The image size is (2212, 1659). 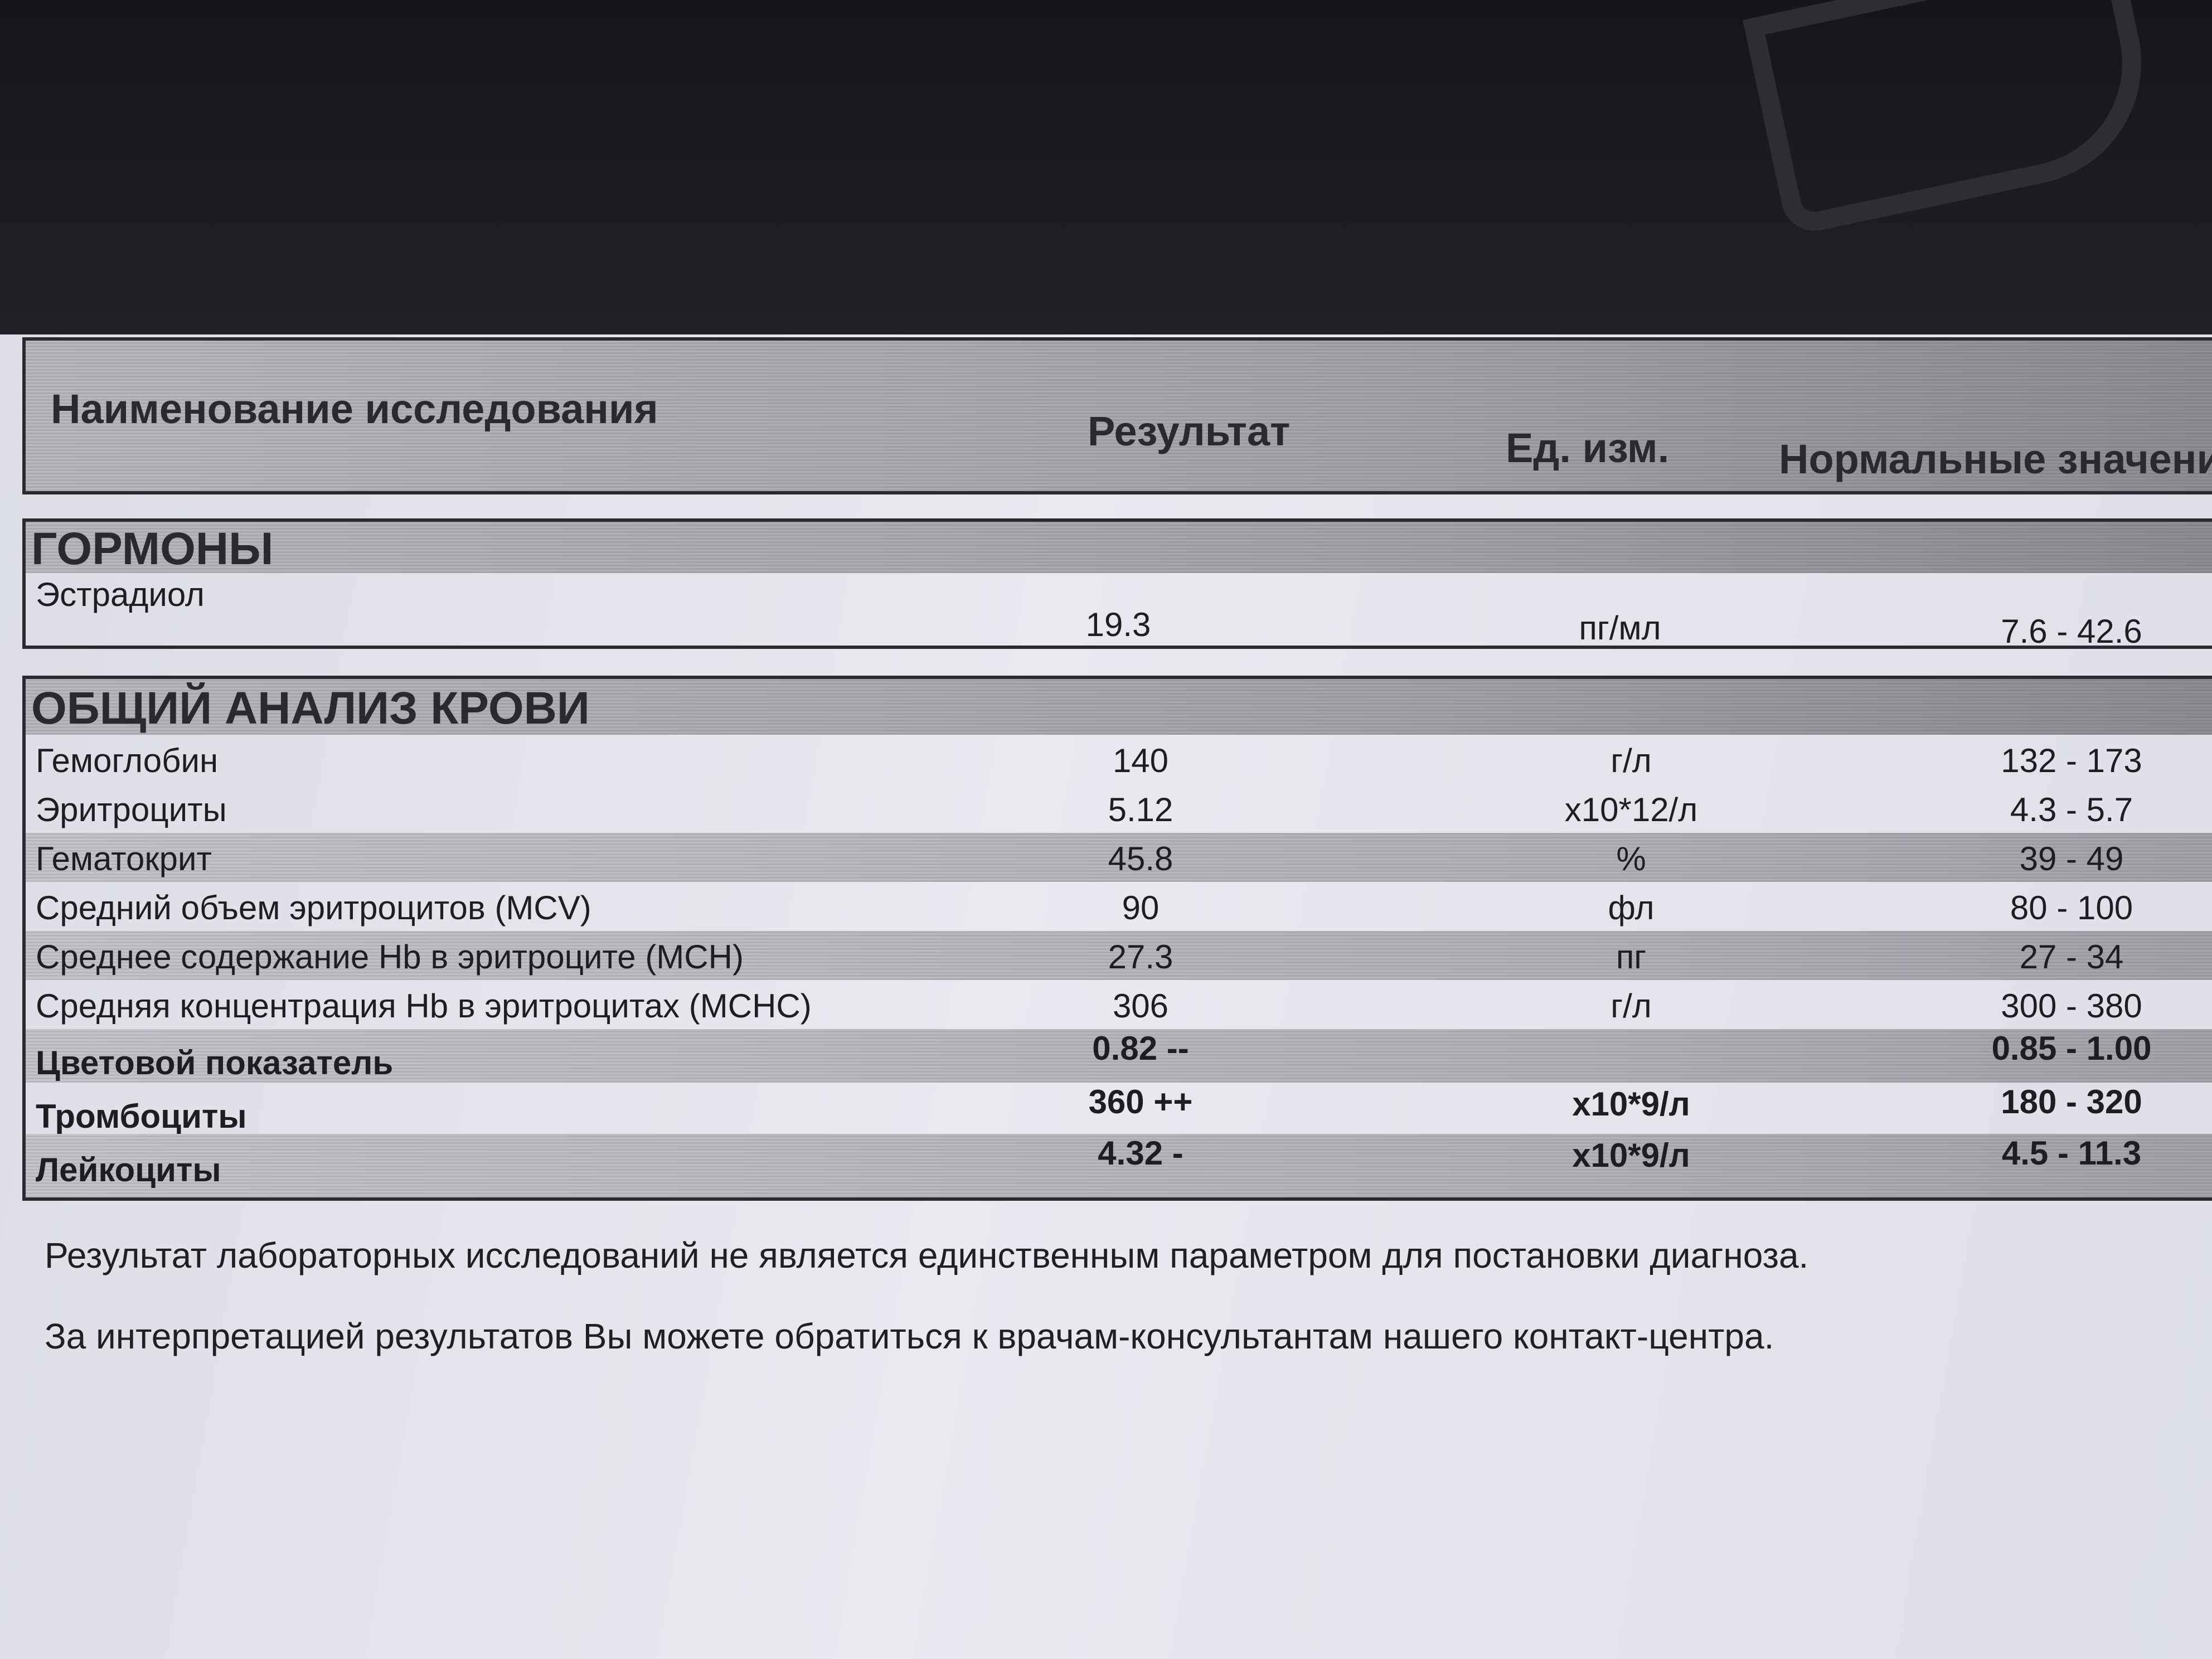 I want to click on test-norm: 7.6 - 42.6, so click(x=2071, y=631).